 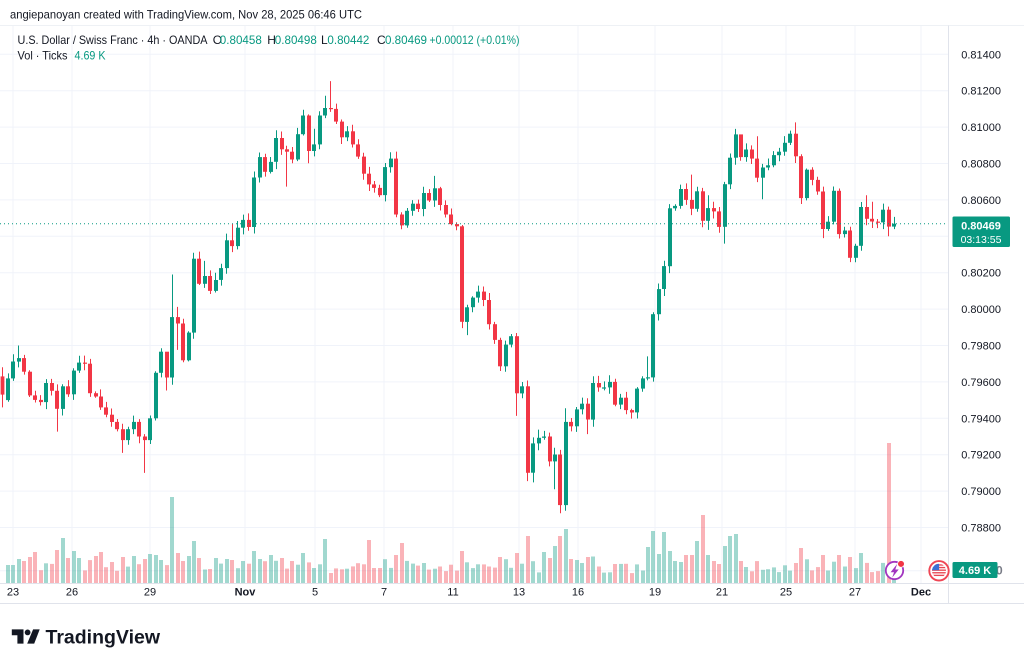 I want to click on svg-text: C, so click(x=381, y=40).